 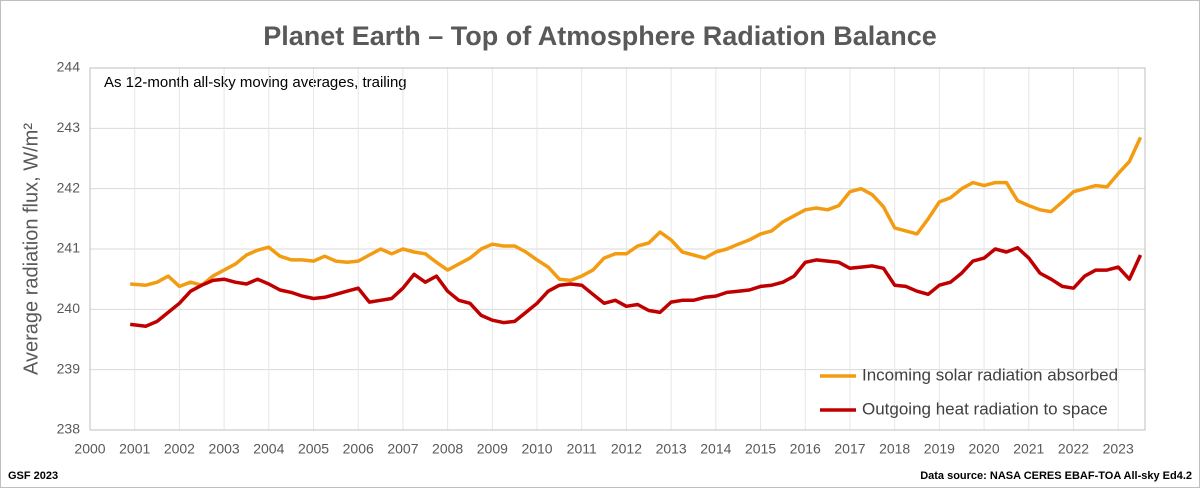 I want to click on x-tick-label: 2013, so click(x=671, y=449).